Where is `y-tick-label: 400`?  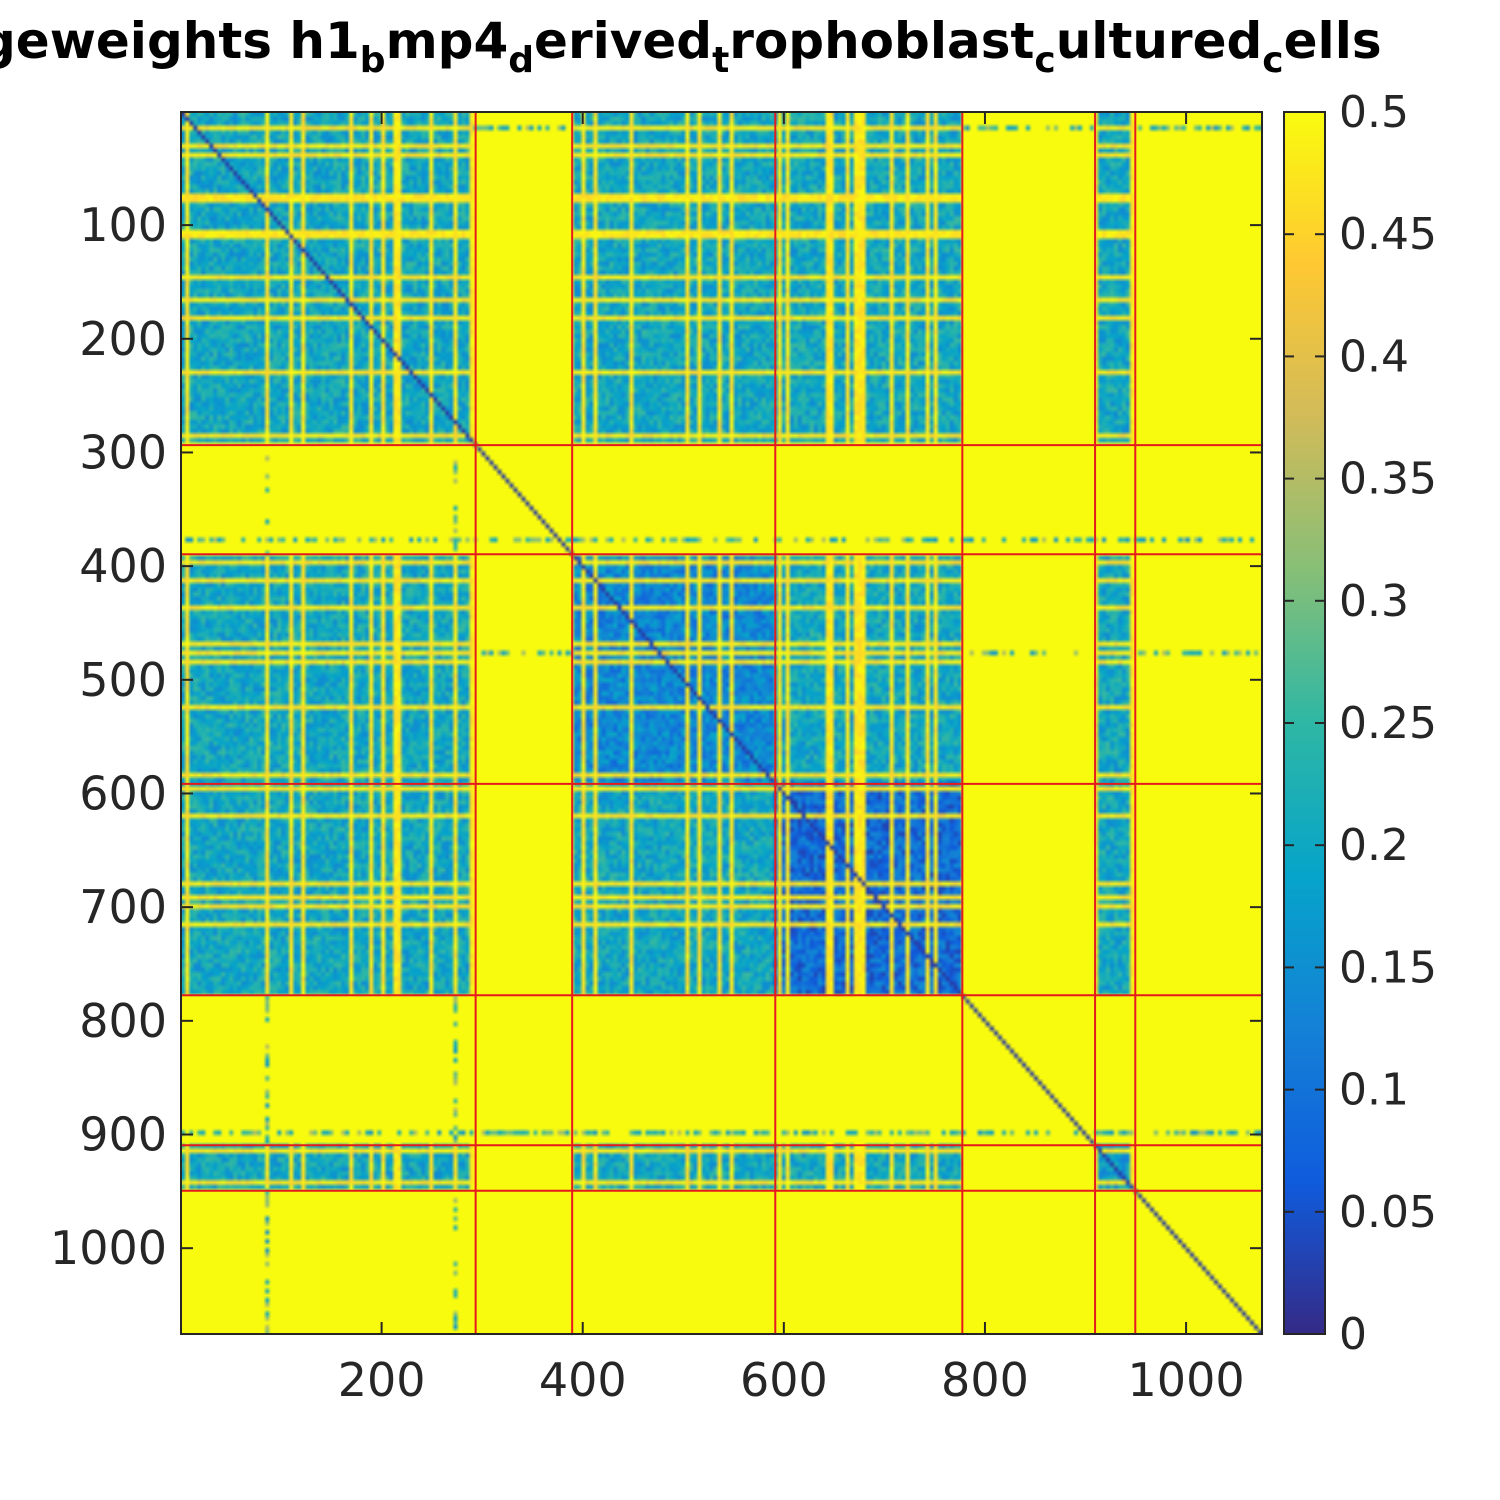 y-tick-label: 400 is located at coordinates (123, 566).